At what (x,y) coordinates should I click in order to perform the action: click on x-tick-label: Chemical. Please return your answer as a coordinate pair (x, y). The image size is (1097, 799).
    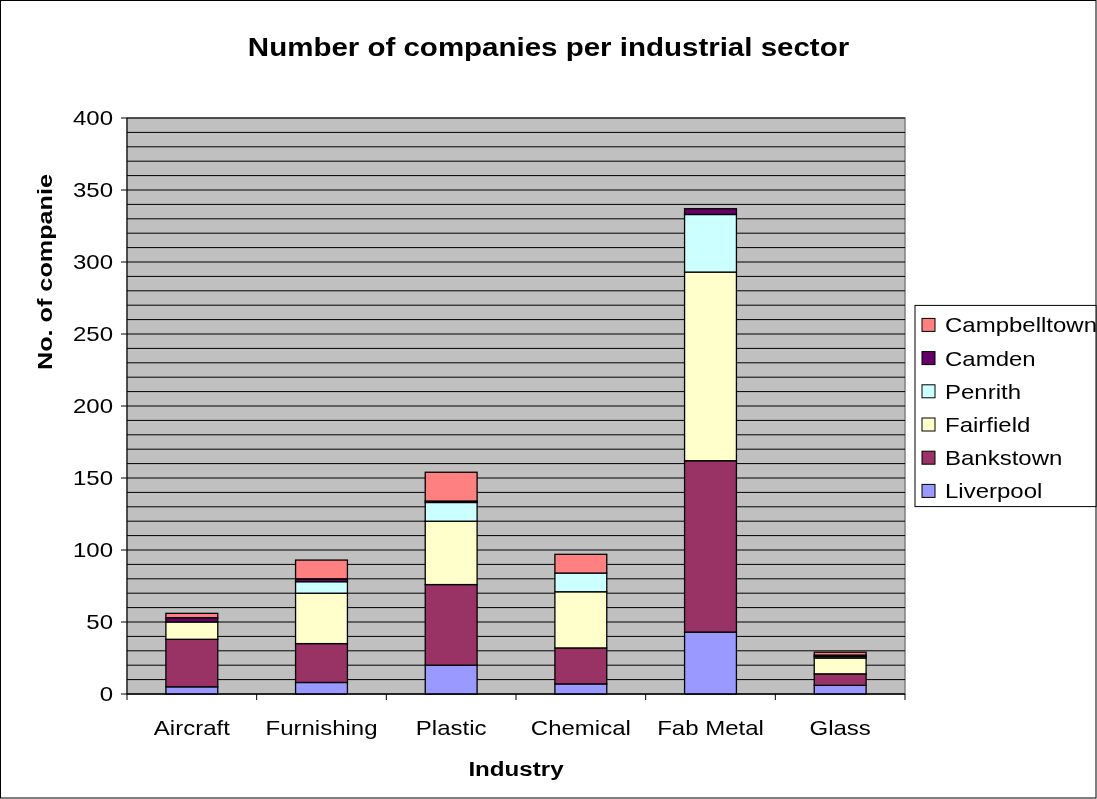
    Looking at the image, I should click on (580, 728).